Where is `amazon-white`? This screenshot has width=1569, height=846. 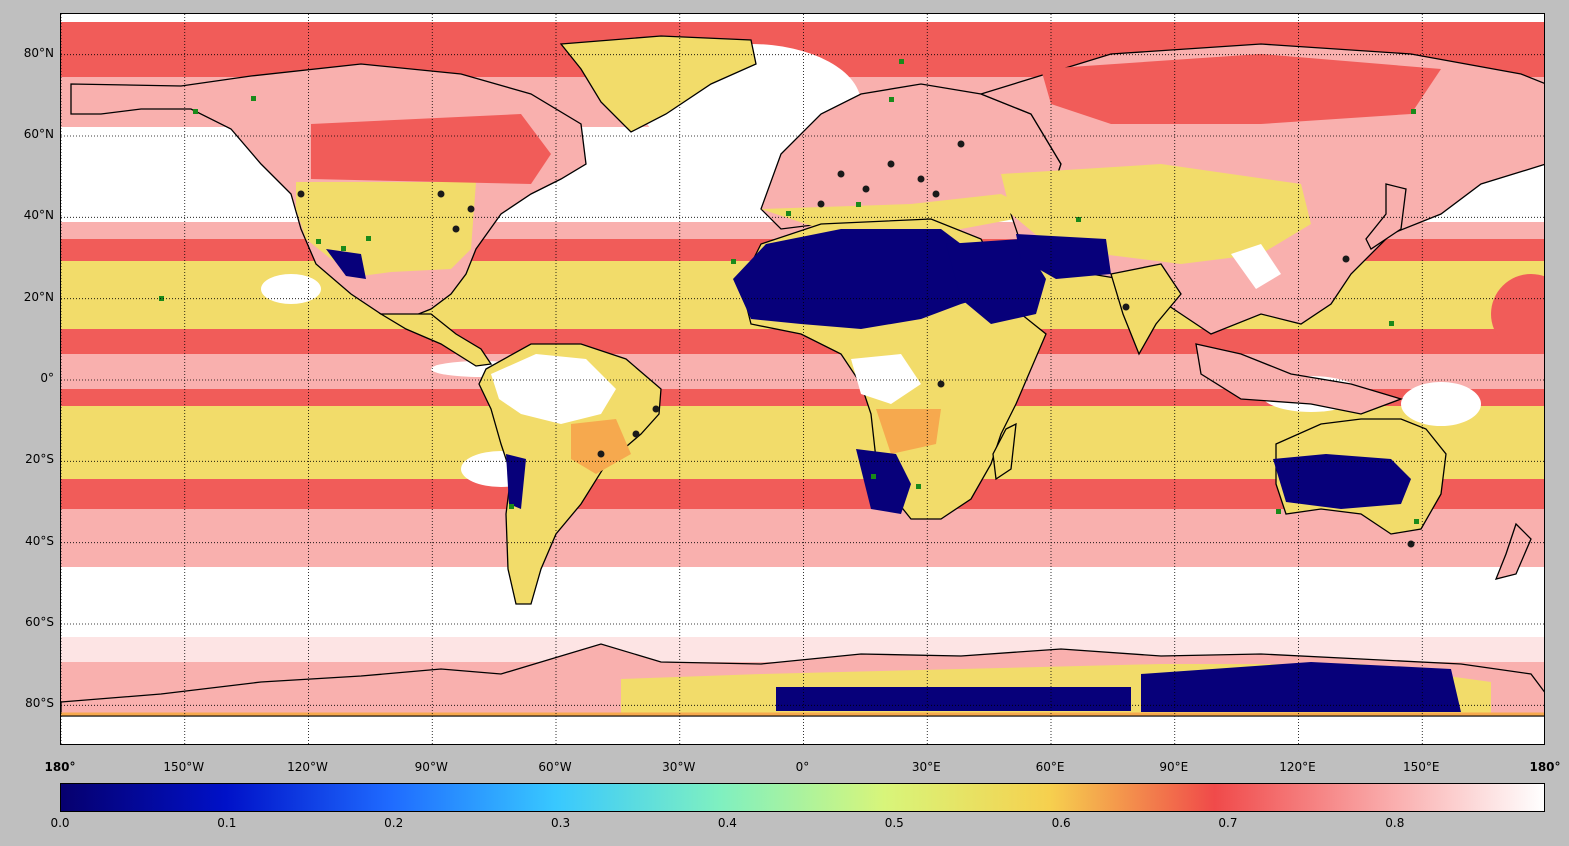 amazon-white is located at coordinates (553, 389).